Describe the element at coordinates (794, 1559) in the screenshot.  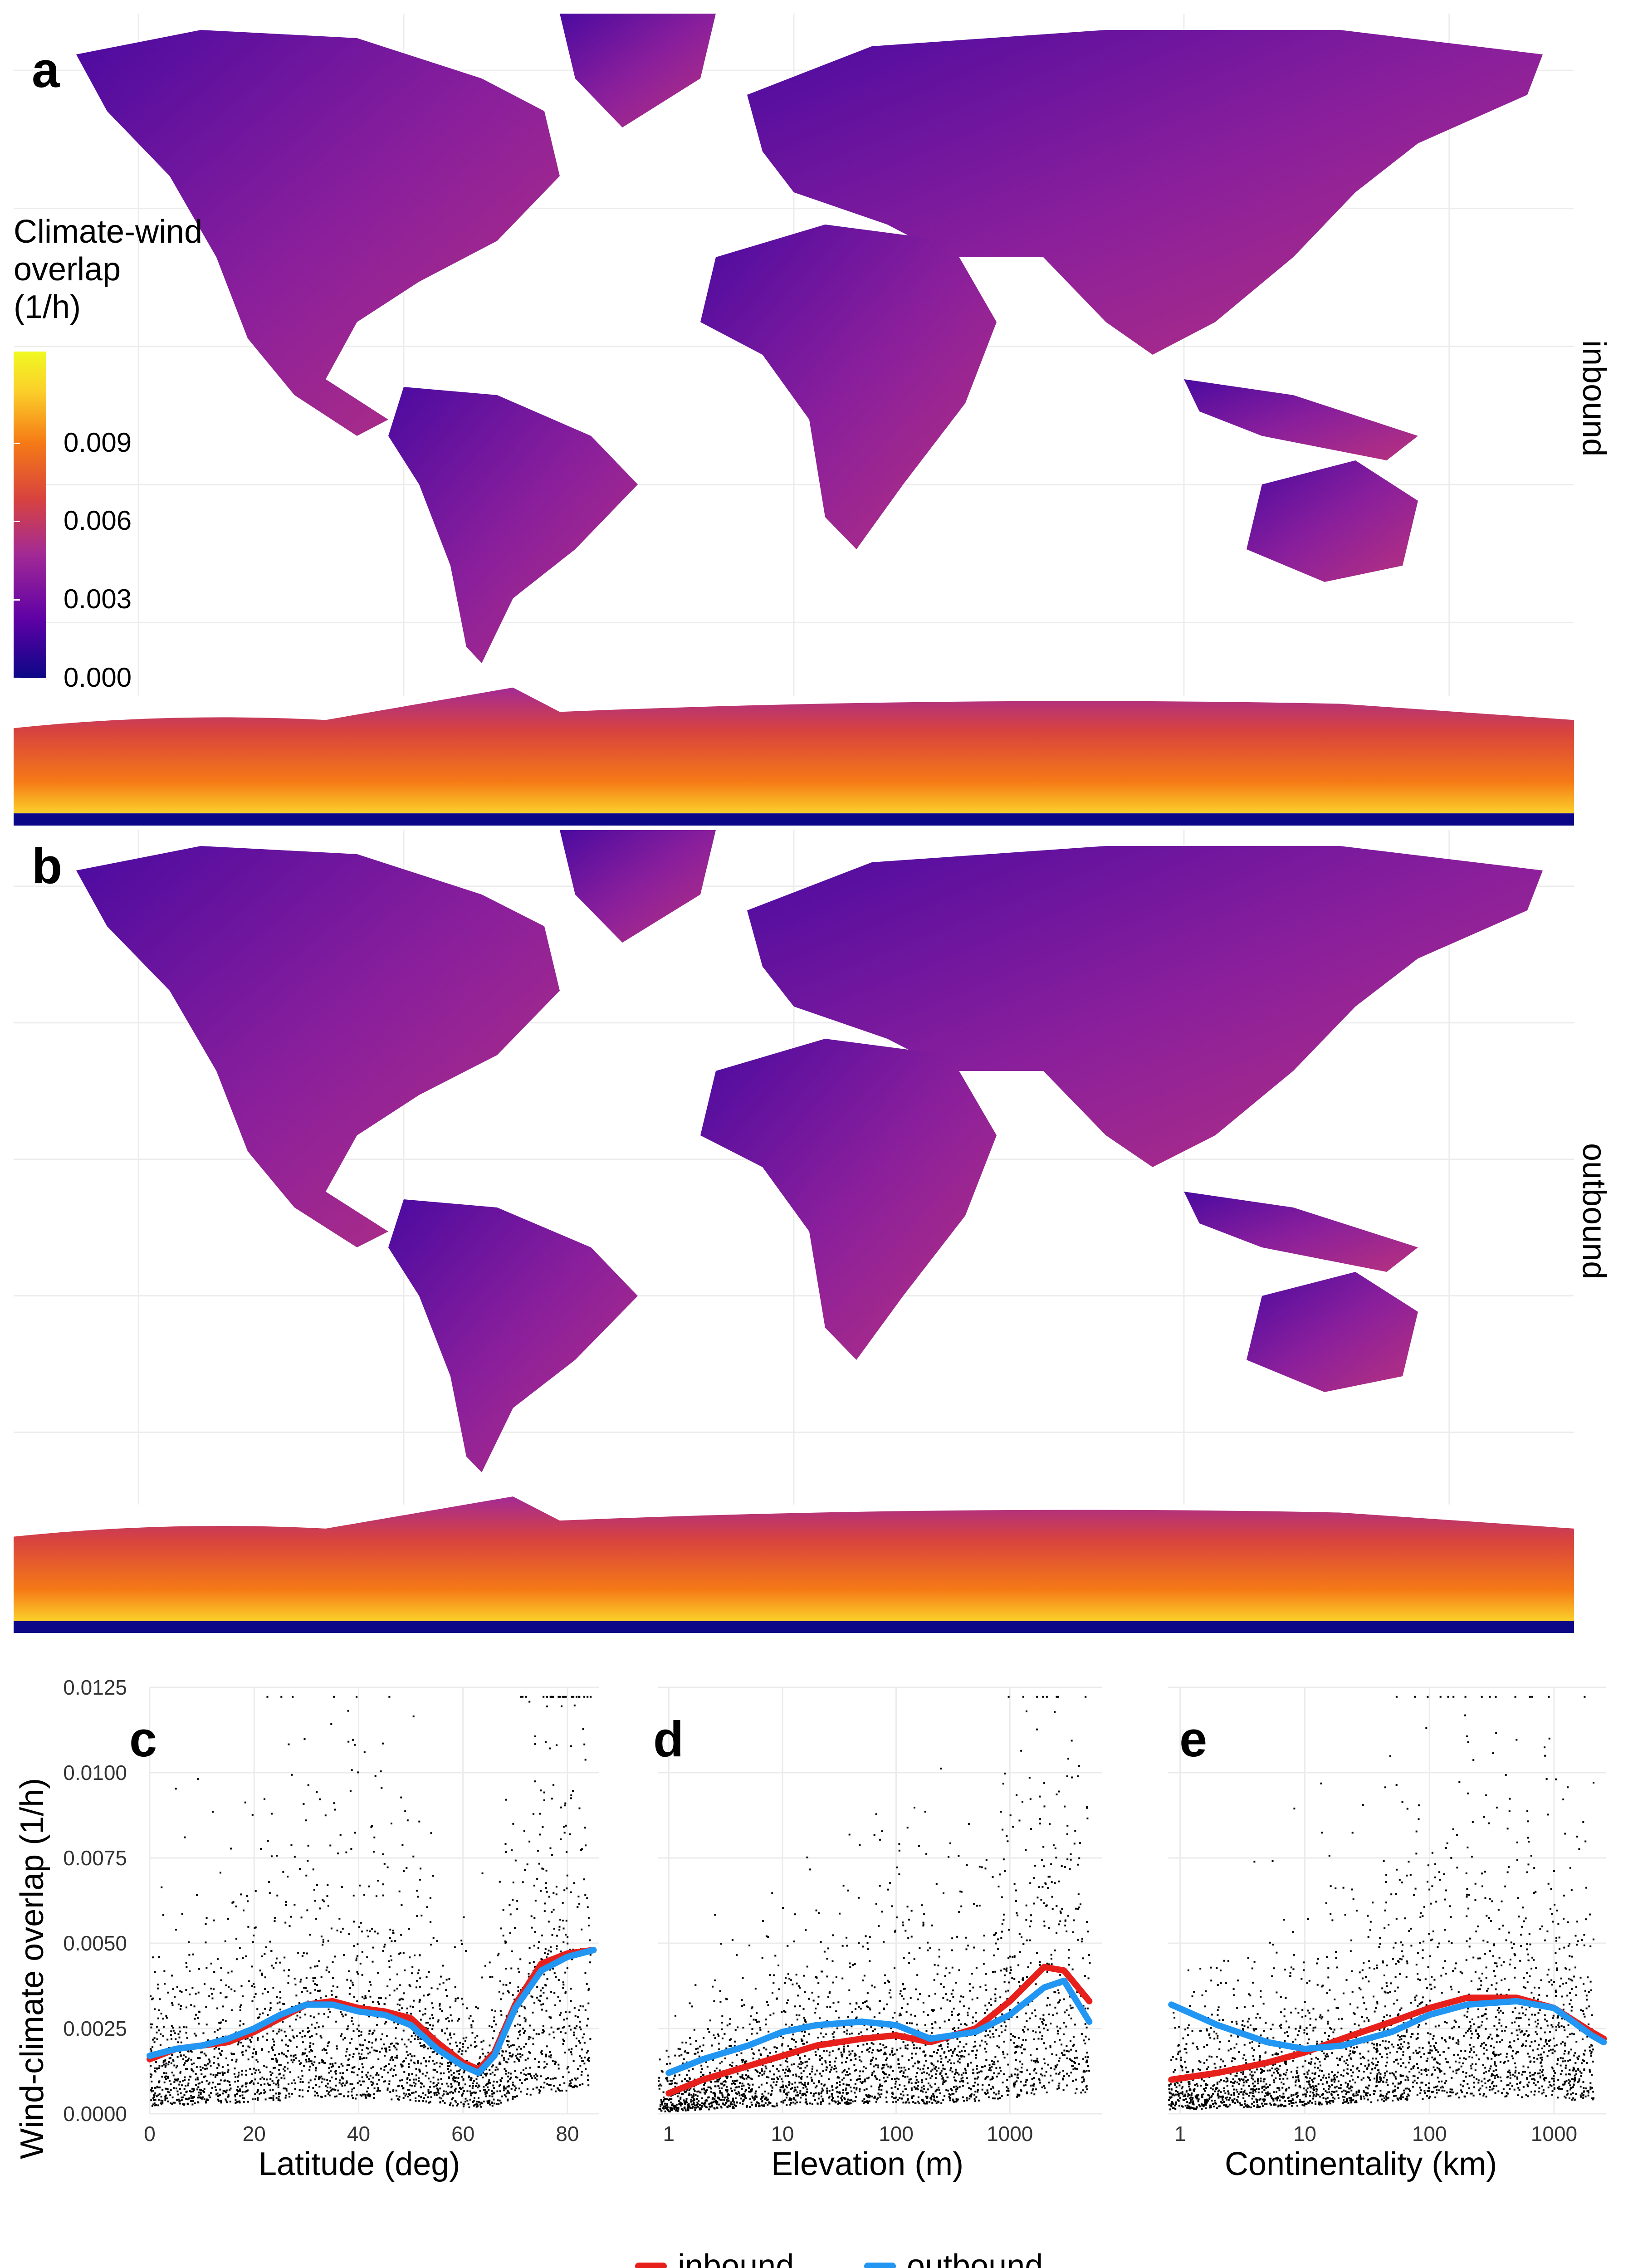
I see `antarctica-shape` at that location.